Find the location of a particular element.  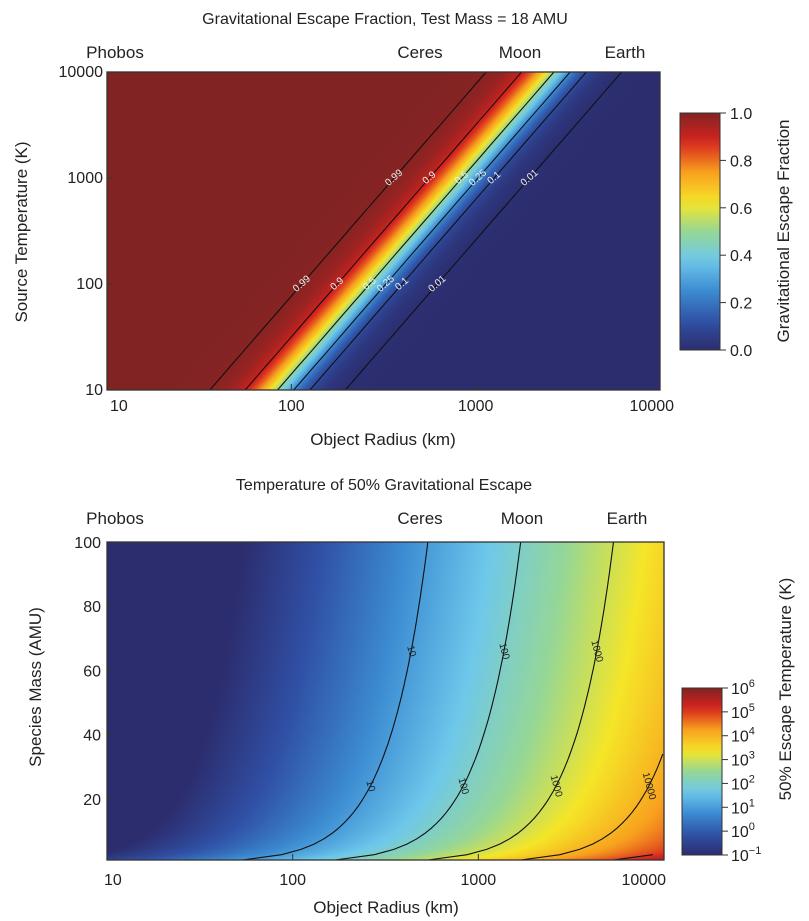

y-tick-label: 20 is located at coordinates (92, 800).